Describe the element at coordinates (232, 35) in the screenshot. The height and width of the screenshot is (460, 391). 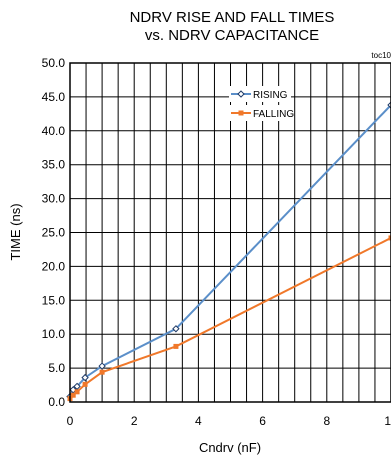
I see `chart-subtitle: vs. NDRV CAPACITANCE` at that location.